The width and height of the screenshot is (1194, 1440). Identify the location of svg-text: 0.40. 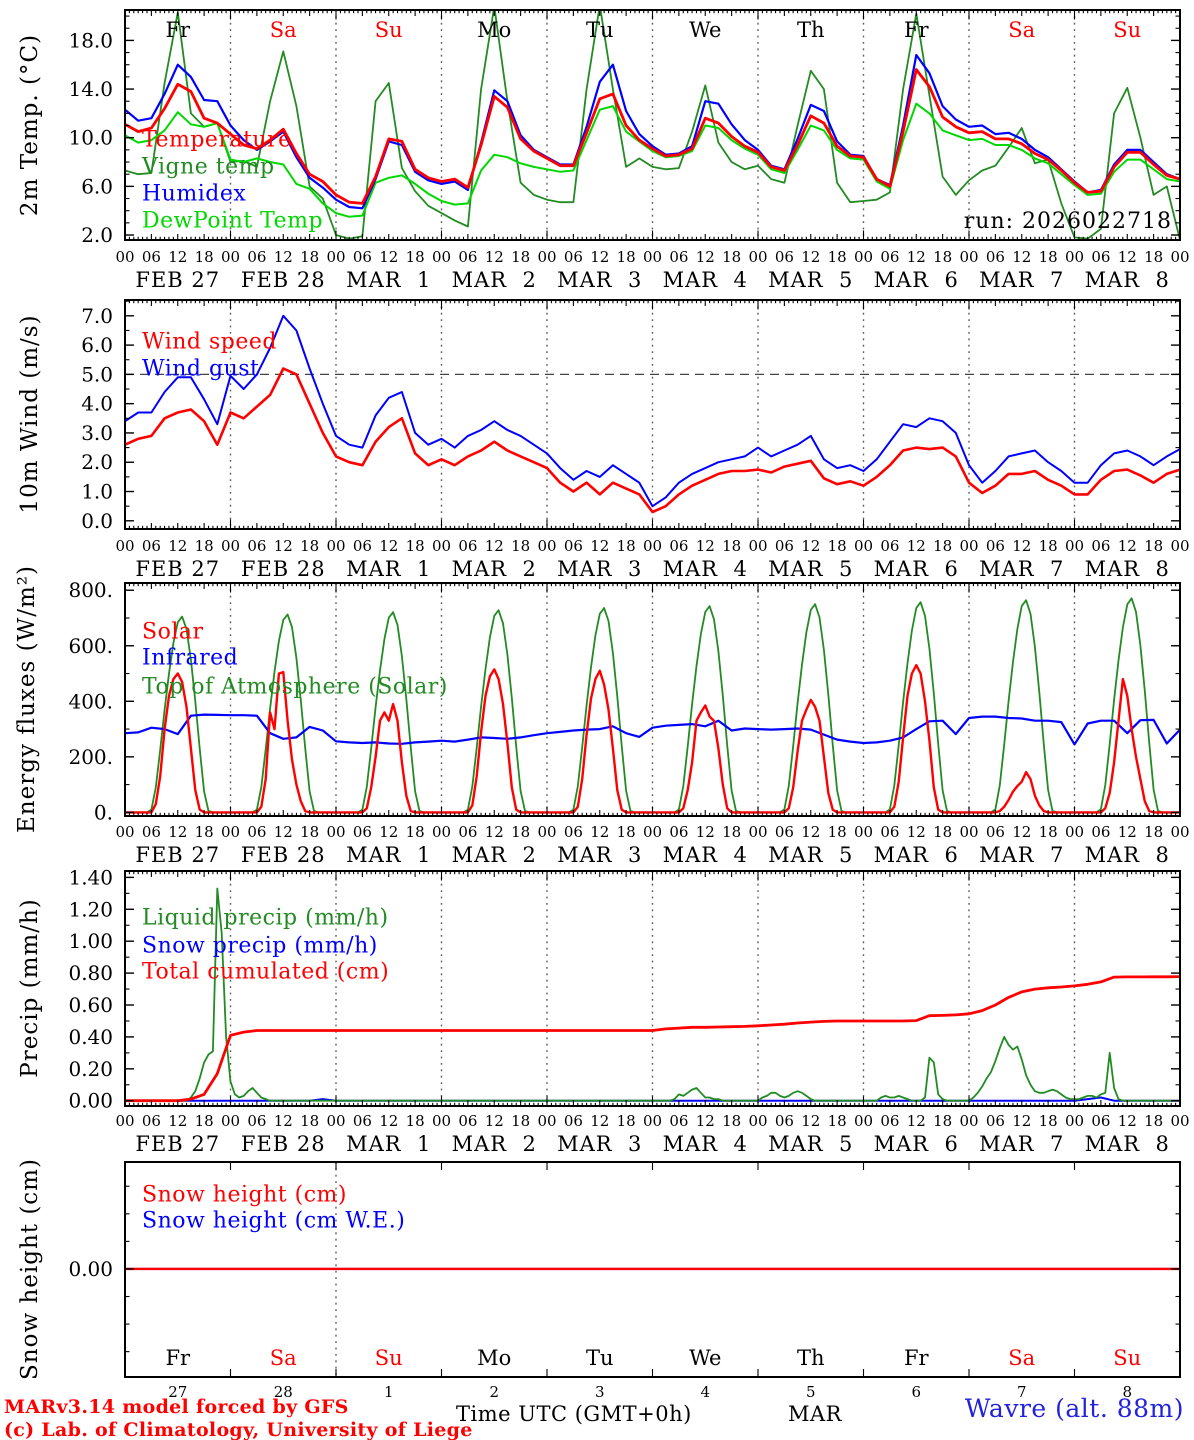
(90, 1037).